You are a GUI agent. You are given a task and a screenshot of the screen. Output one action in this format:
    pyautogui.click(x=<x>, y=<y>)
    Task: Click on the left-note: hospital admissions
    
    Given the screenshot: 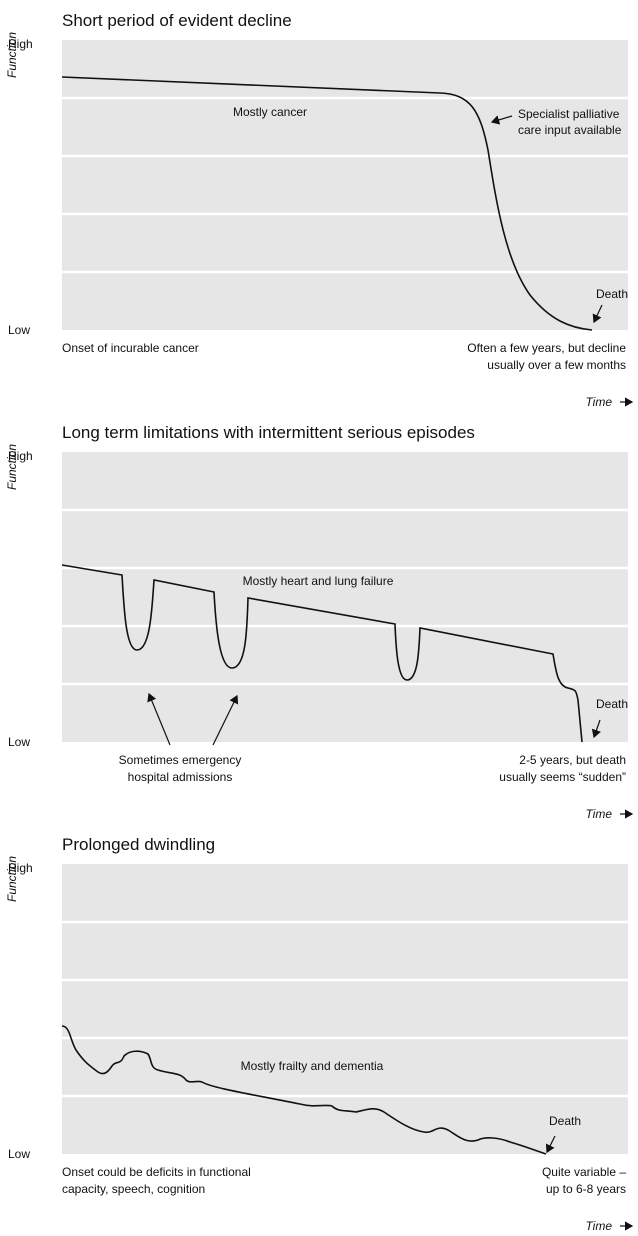 What is the action you would take?
    pyautogui.click(x=180, y=777)
    